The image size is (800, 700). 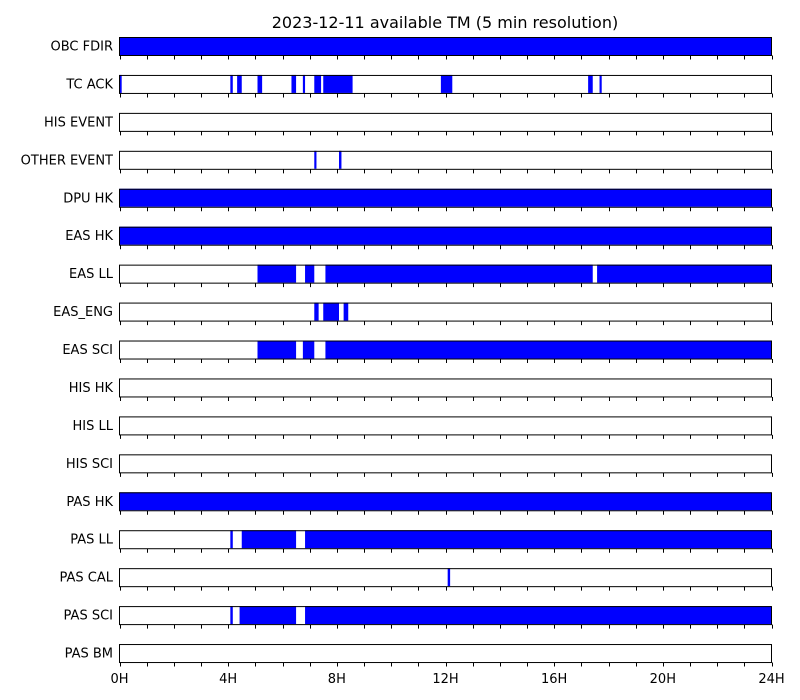 I want to click on timeline-row: PAS CAL, so click(x=416, y=579).